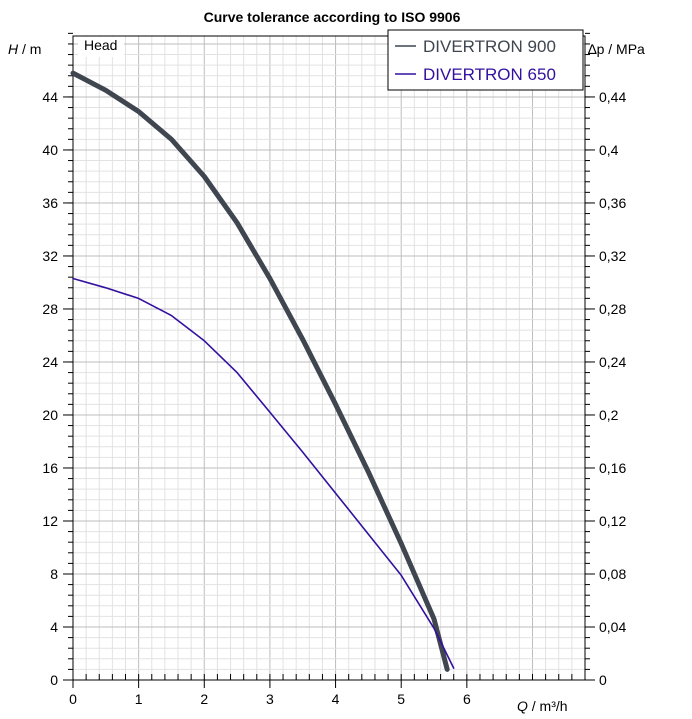 The image size is (692, 719). What do you see at coordinates (612, 574) in the screenshot?
I see `y2-tick-label: 0,08` at bounding box center [612, 574].